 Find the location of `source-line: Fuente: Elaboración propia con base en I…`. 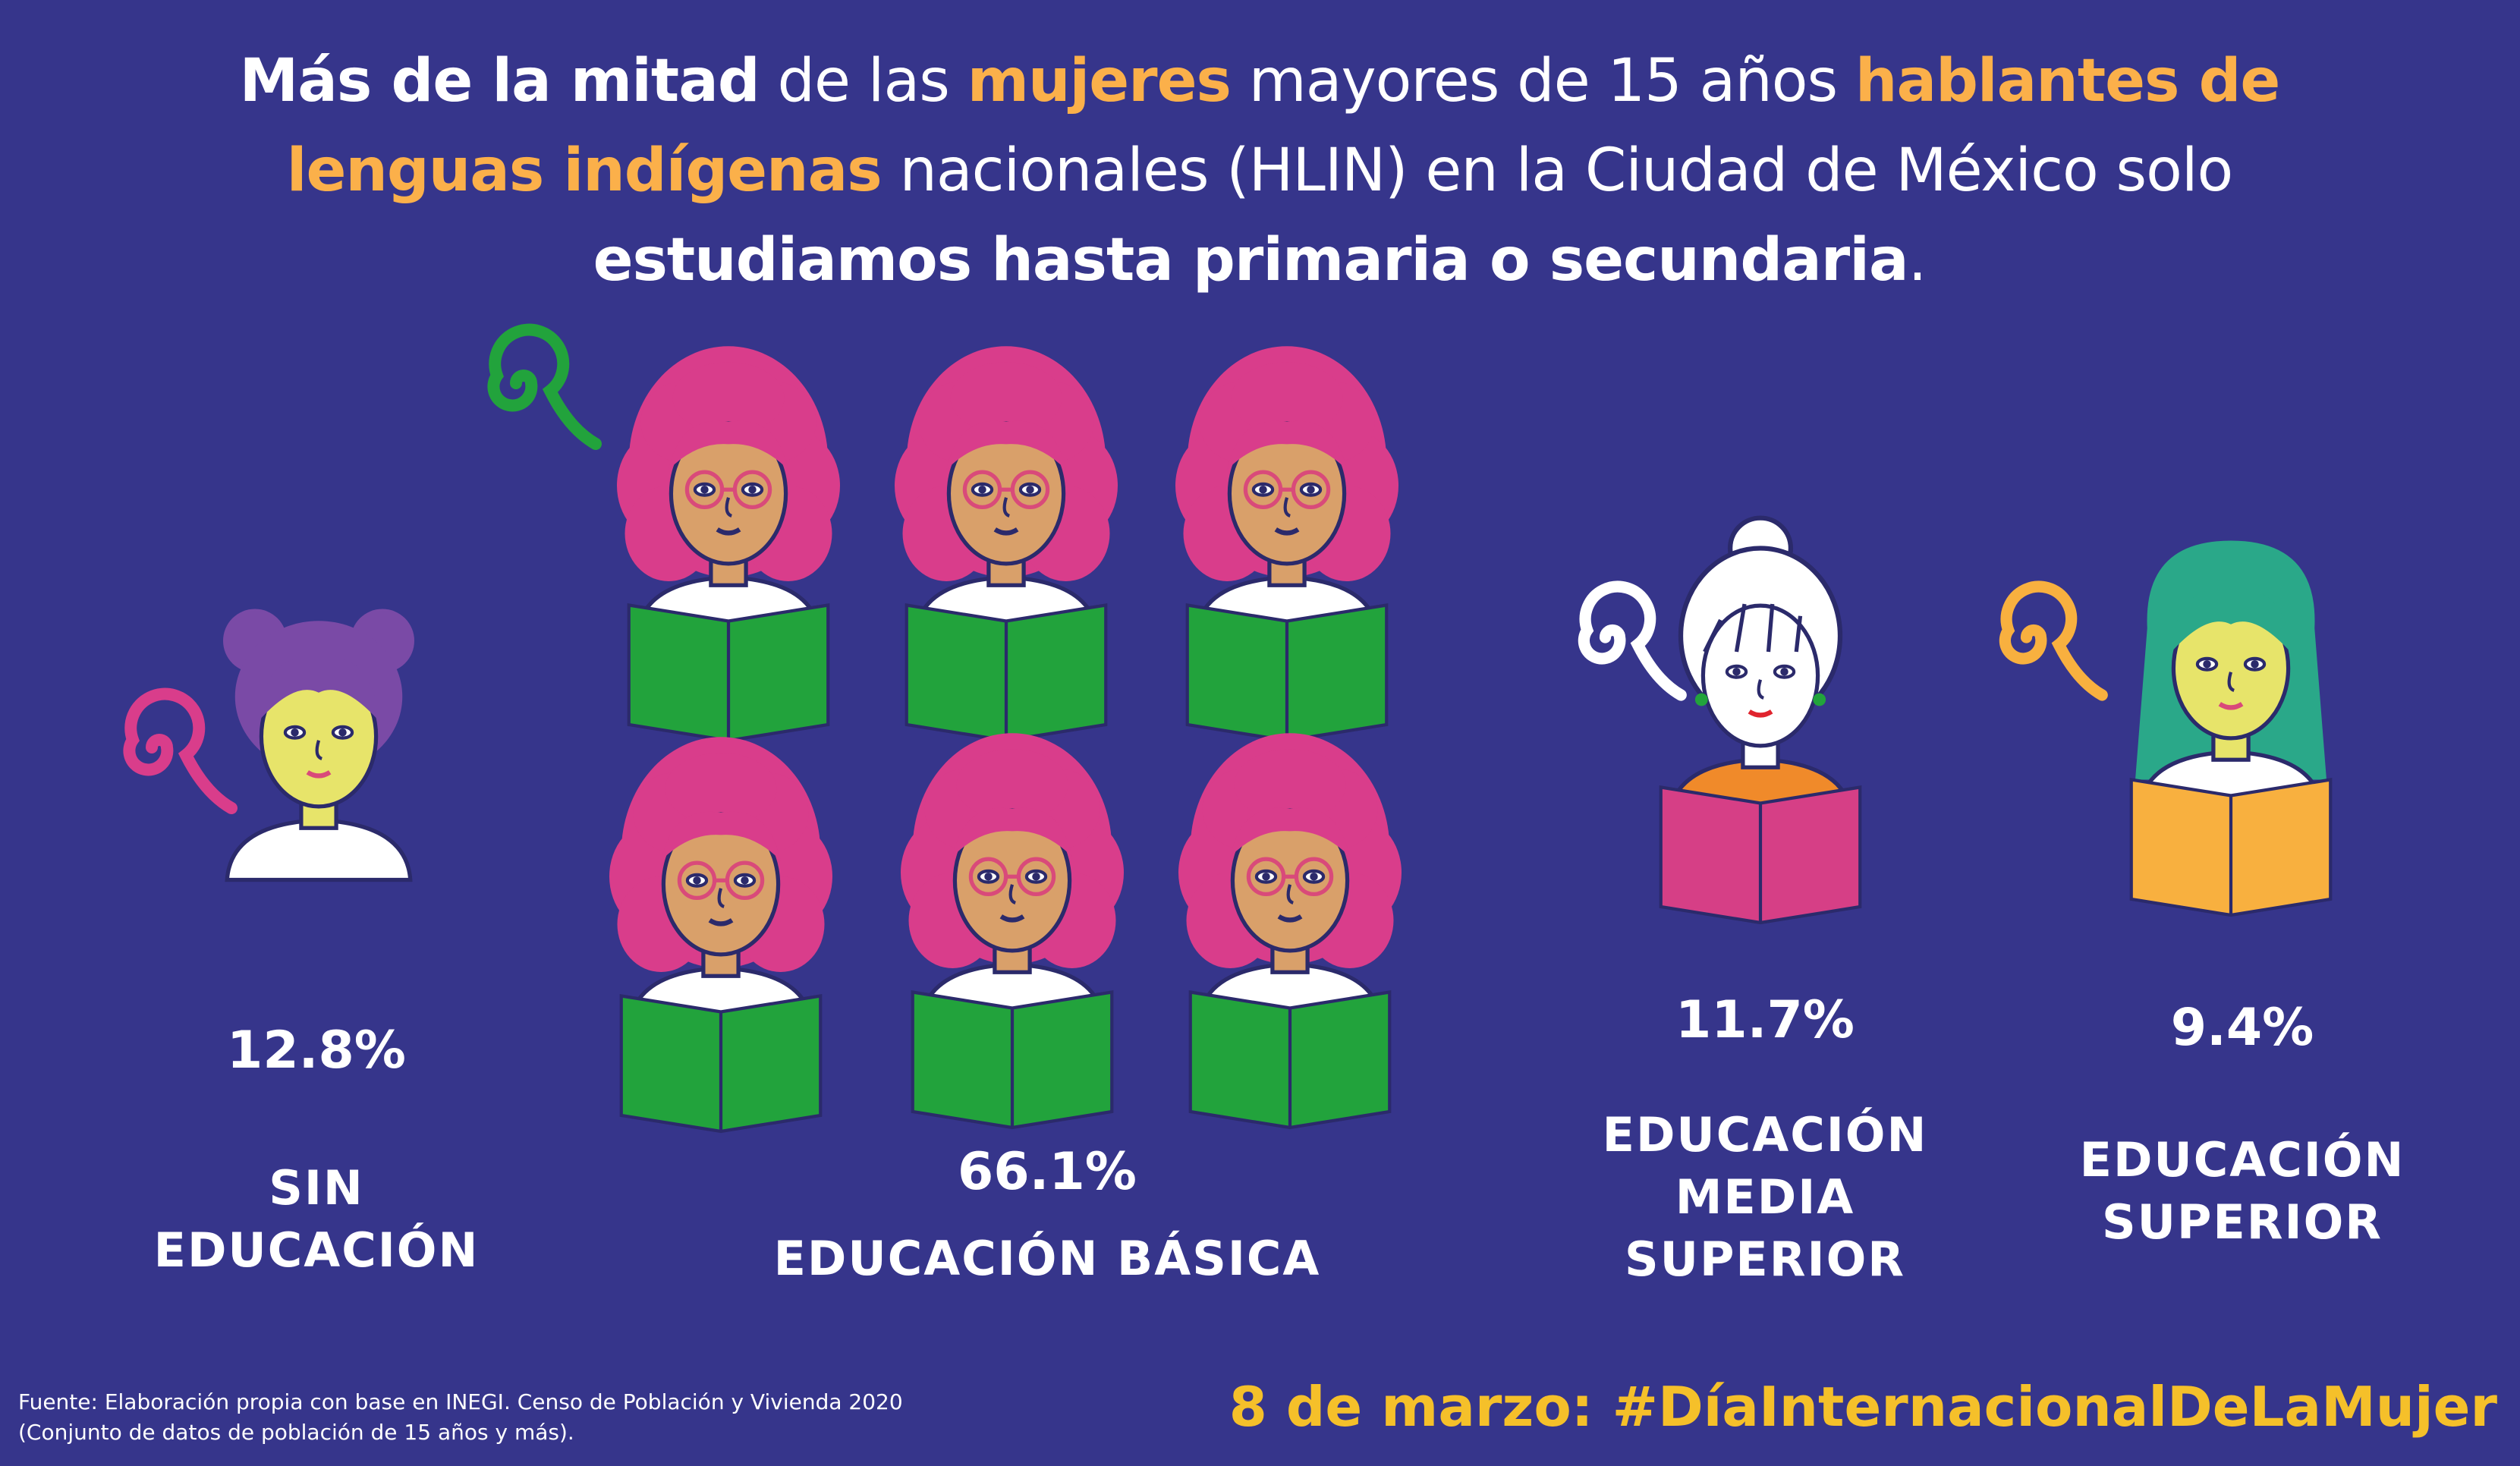

source-line: Fuente: Elaboración propia con base en I… is located at coordinates (461, 1401).